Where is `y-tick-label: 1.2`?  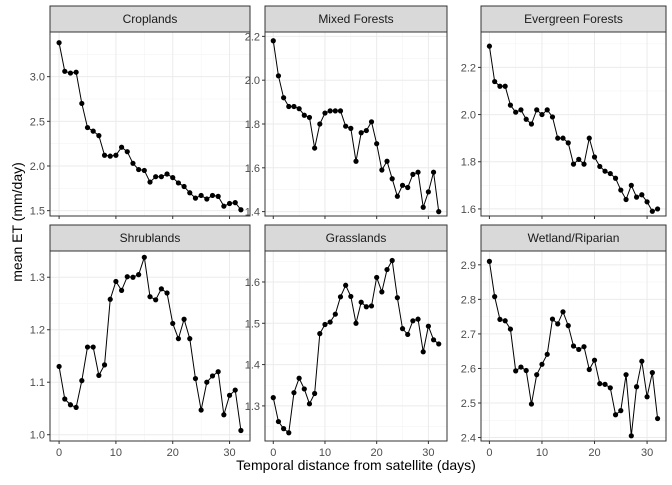 y-tick-label: 1.2 is located at coordinates (37, 331).